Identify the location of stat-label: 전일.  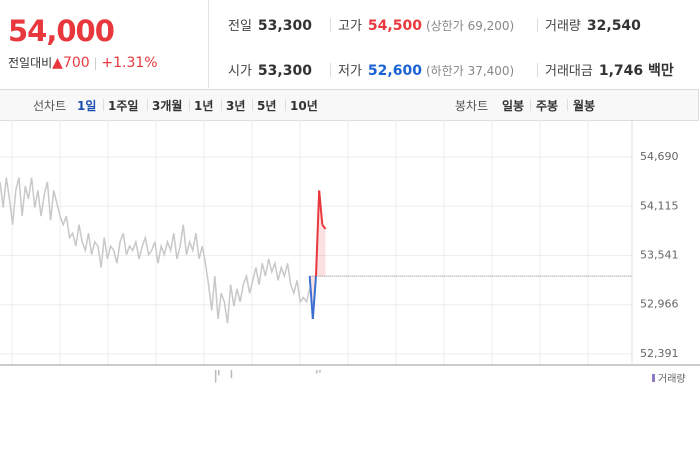
(240, 26).